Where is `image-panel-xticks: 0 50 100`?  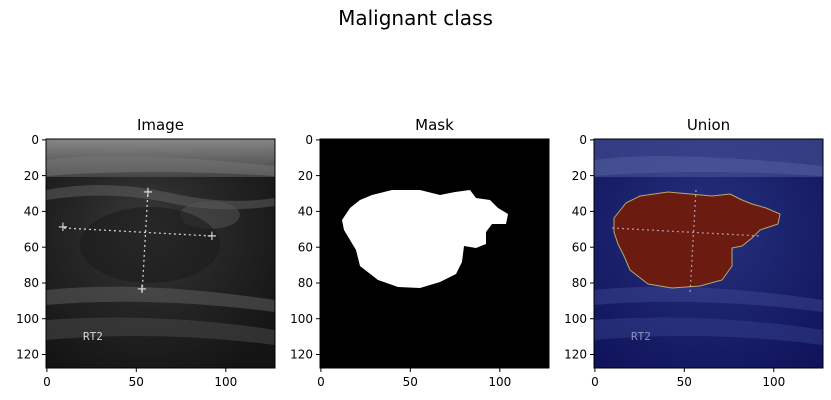
image-panel-xticks: 0 50 100 is located at coordinates (140, 378).